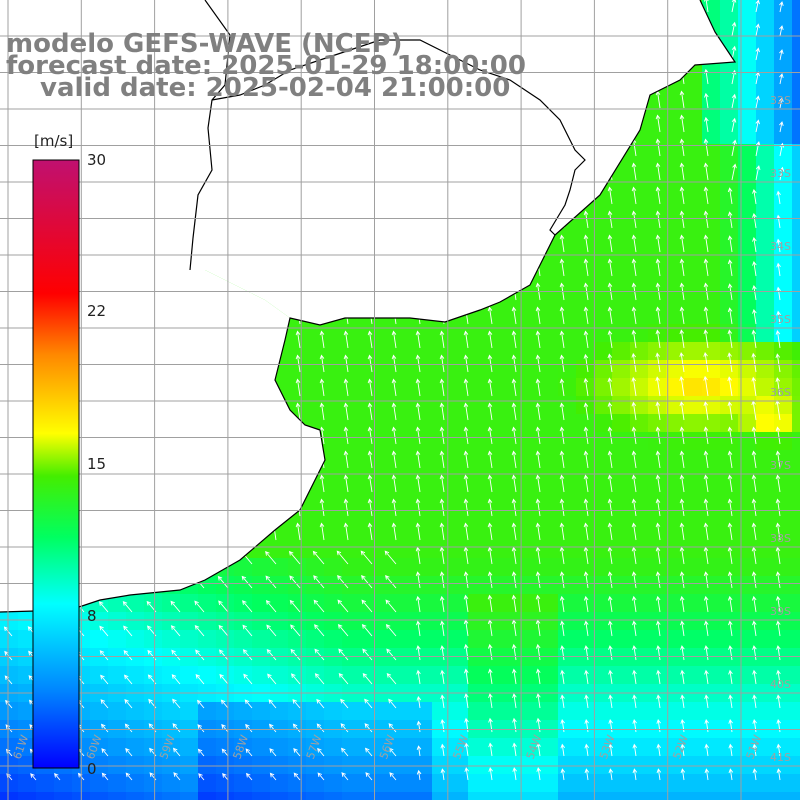 The image size is (800, 800). Describe the element at coordinates (204, 44) in the screenshot. I see `model-title: modelo GEFS-WAVE (NCEP)` at that location.